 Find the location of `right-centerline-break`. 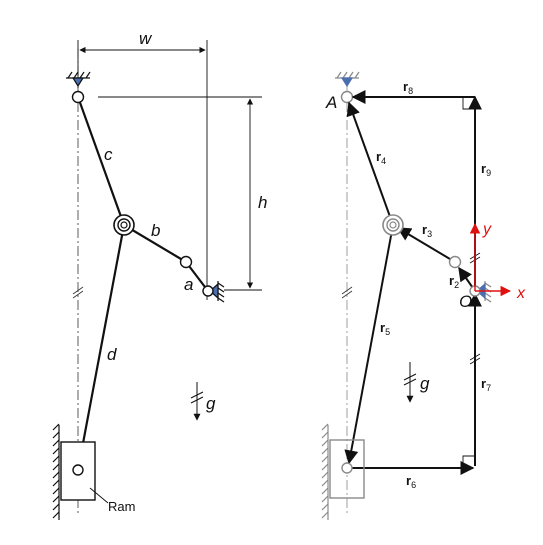

right-centerline-break is located at coordinates (347, 292).